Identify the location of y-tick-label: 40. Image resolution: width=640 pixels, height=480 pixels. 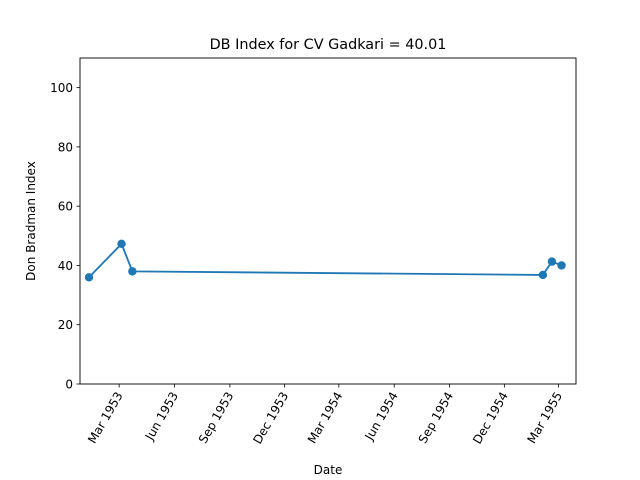
(65, 266).